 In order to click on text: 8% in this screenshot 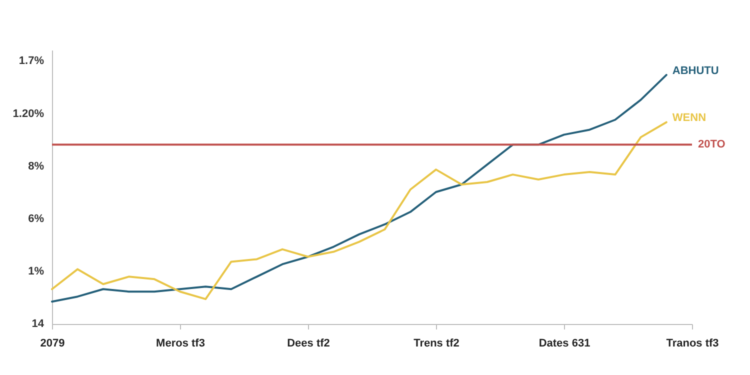, I will do `click(36, 166)`.